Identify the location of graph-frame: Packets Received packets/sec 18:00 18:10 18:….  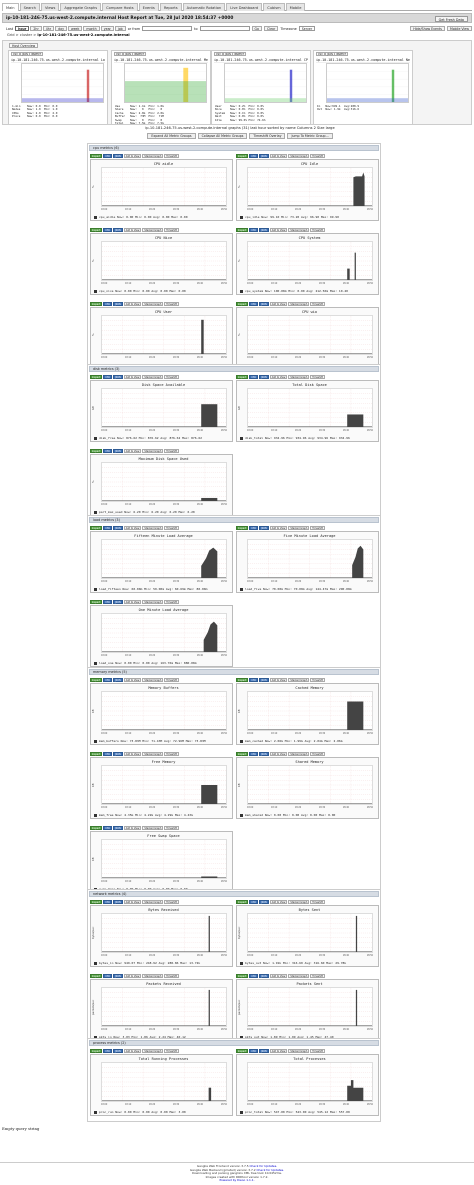
(161, 1010).